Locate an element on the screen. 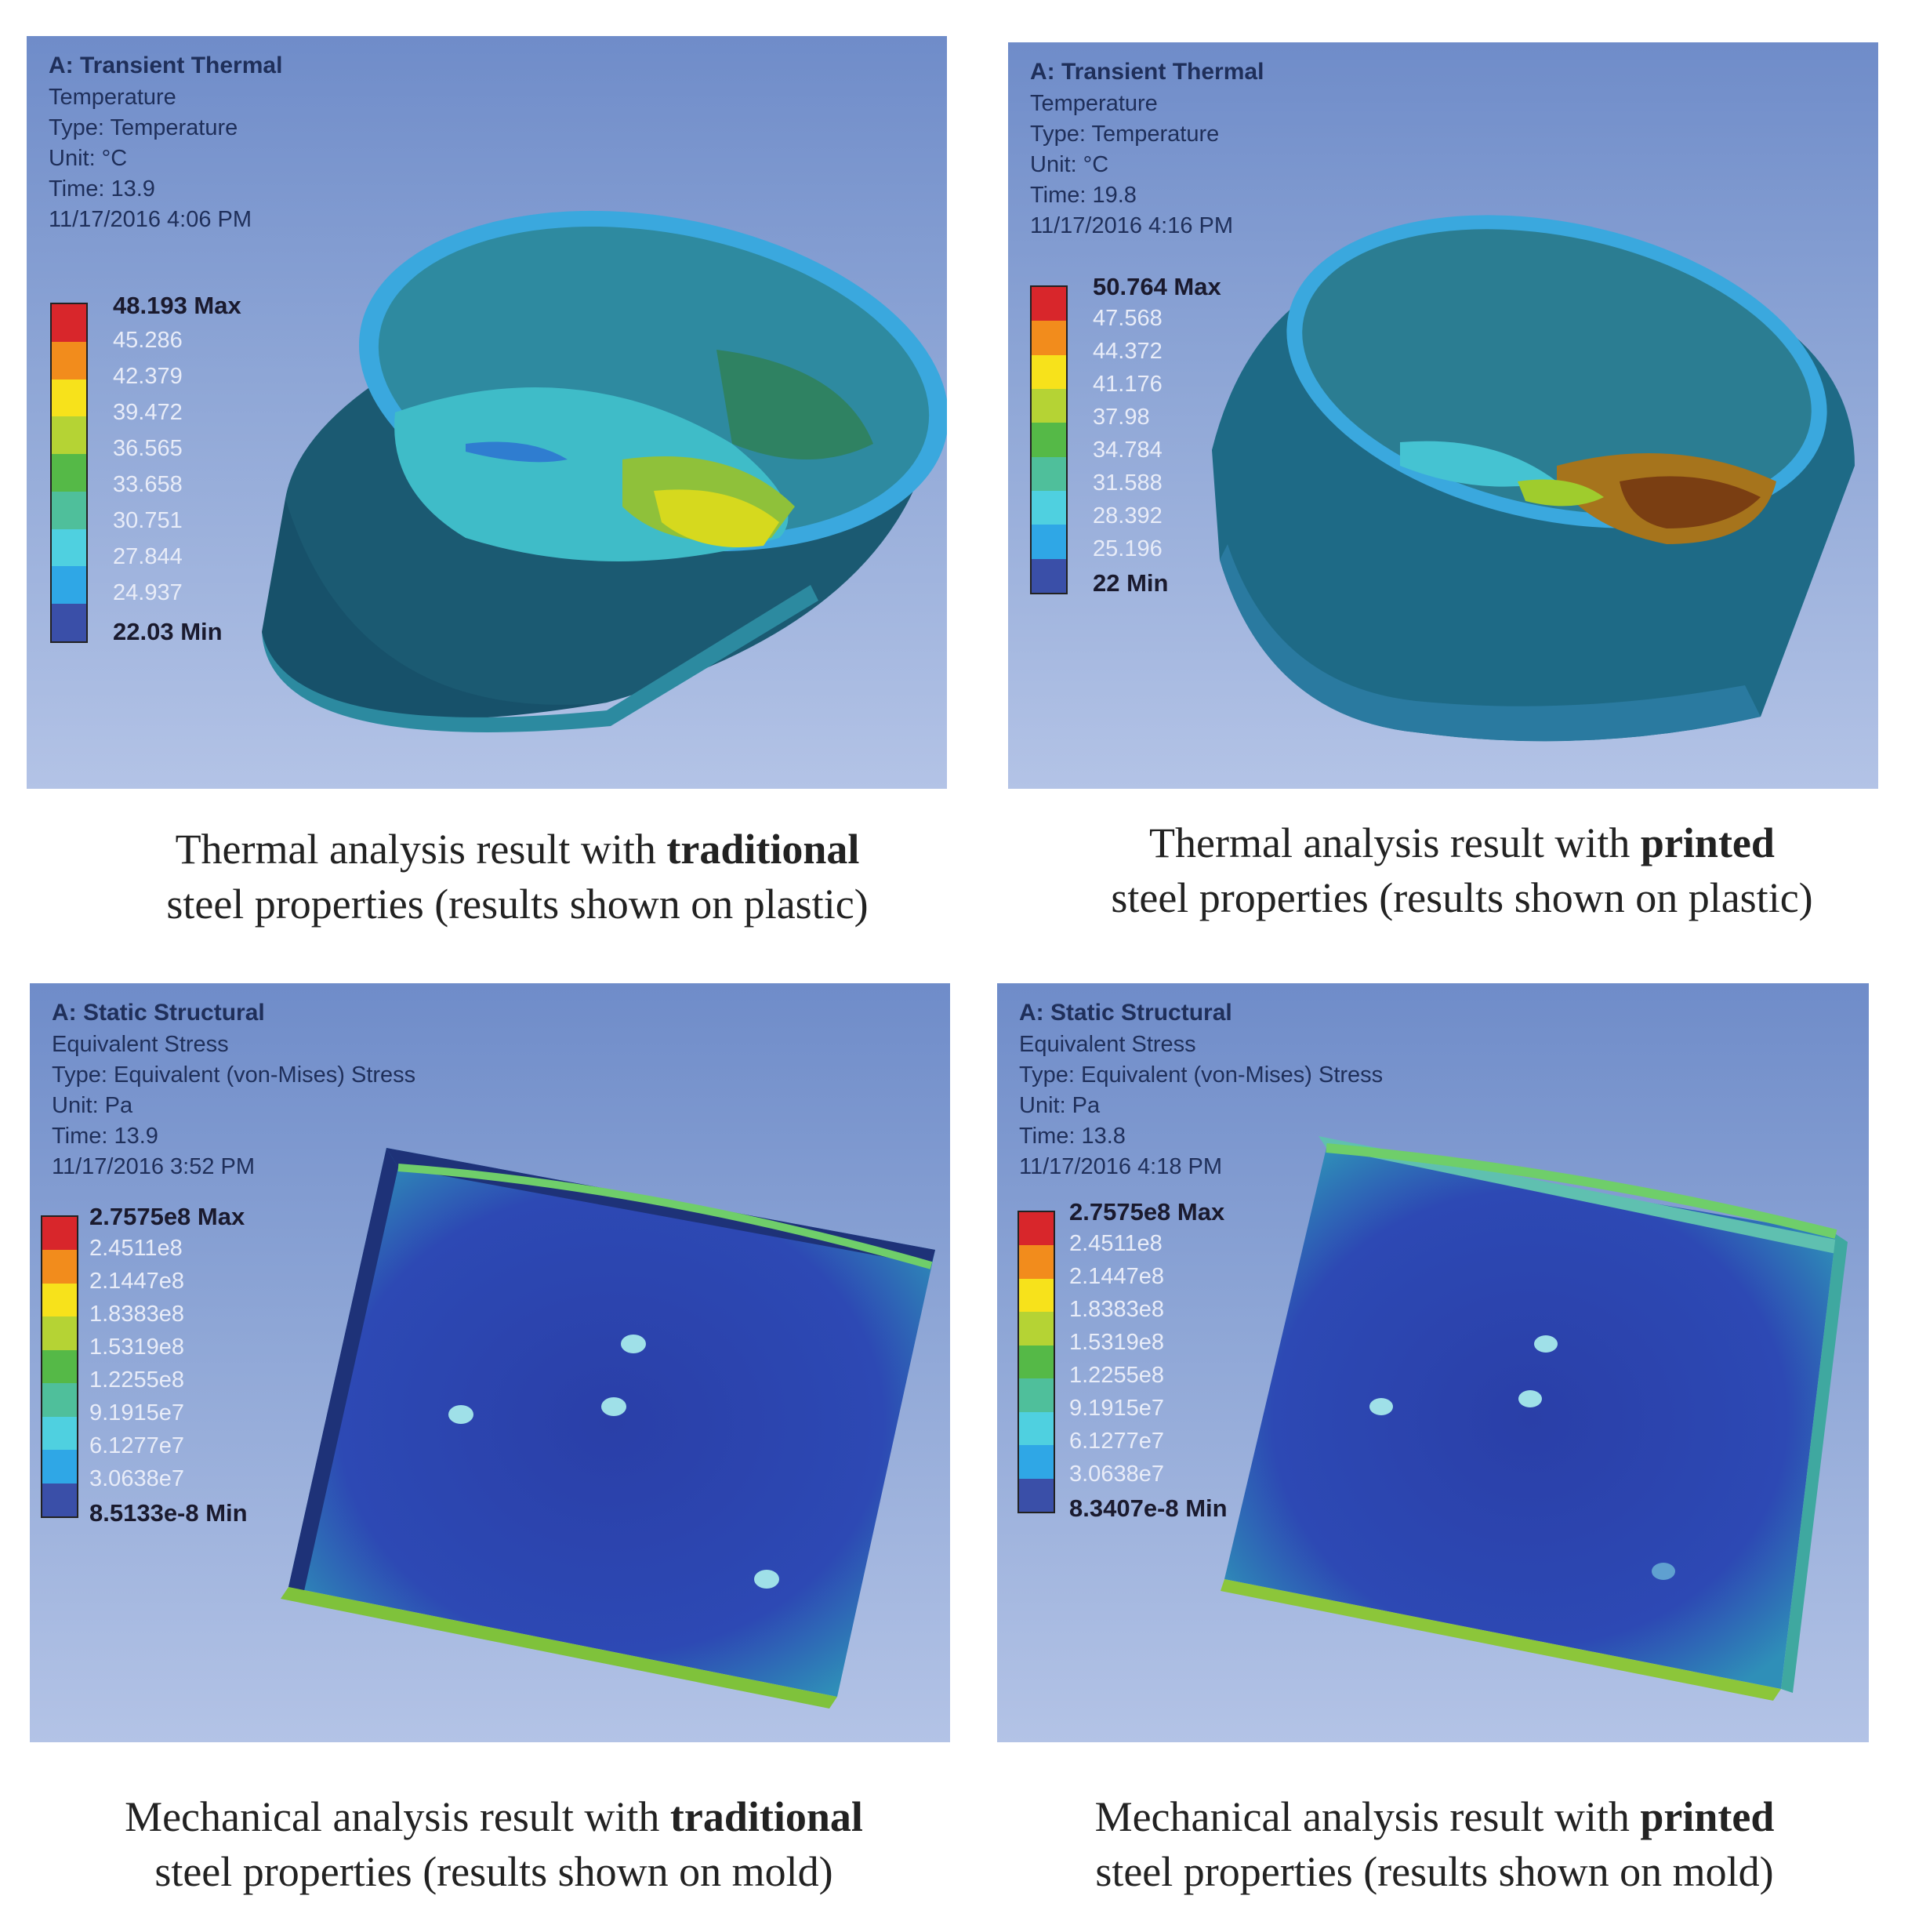 Image resolution: width=1908 pixels, height=1932 pixels. legend-tick: 2.1447e8 is located at coordinates (136, 1281).